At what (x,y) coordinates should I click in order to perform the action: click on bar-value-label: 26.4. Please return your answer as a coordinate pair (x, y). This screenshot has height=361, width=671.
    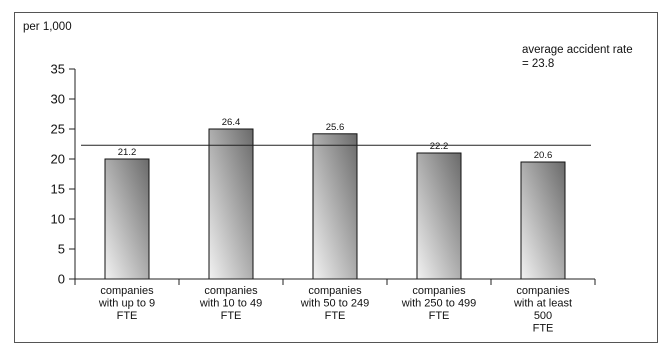
    Looking at the image, I should click on (231, 122).